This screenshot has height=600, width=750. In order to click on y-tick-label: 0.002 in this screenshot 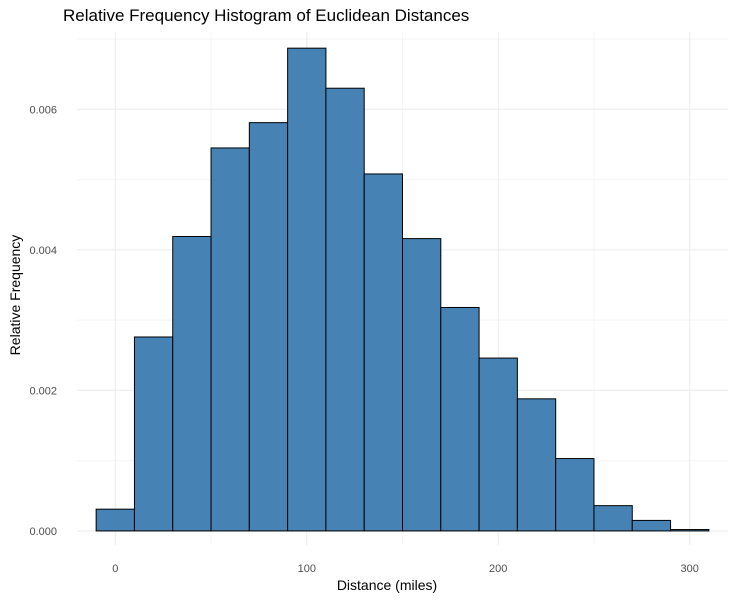, I will do `click(43, 391)`.